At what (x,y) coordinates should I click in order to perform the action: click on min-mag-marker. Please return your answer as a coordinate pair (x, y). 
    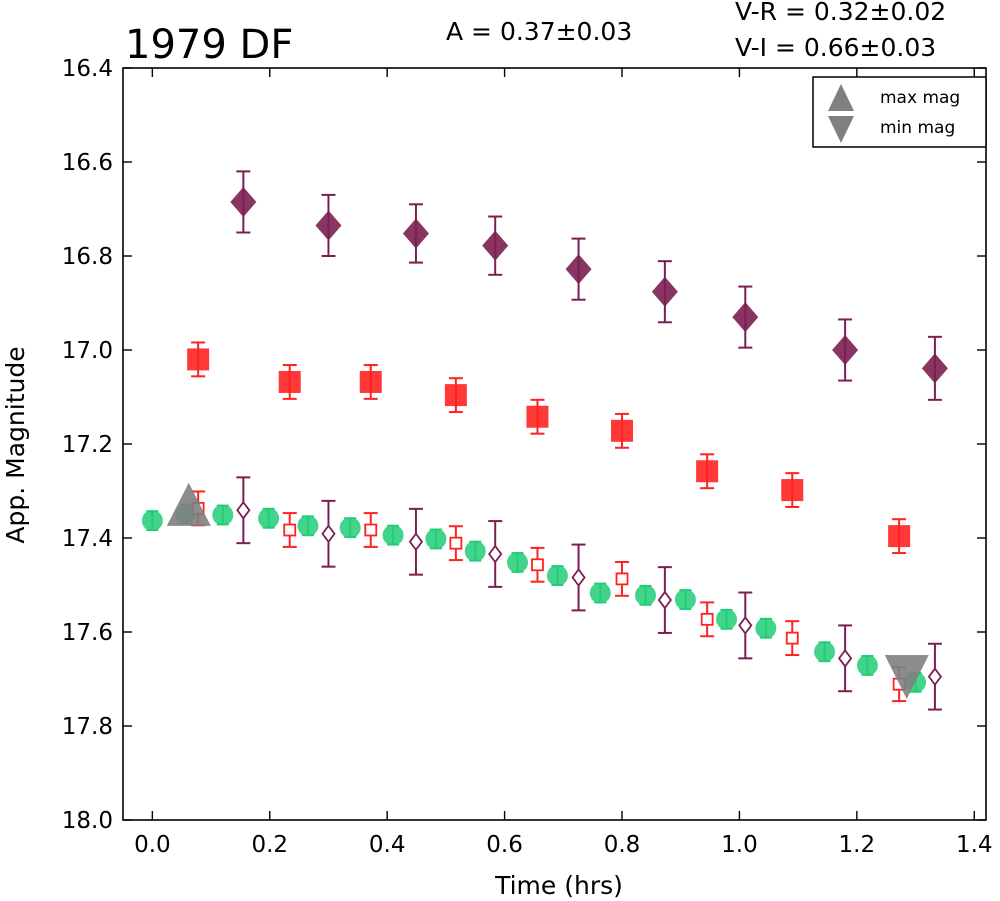
    Looking at the image, I should click on (906, 676).